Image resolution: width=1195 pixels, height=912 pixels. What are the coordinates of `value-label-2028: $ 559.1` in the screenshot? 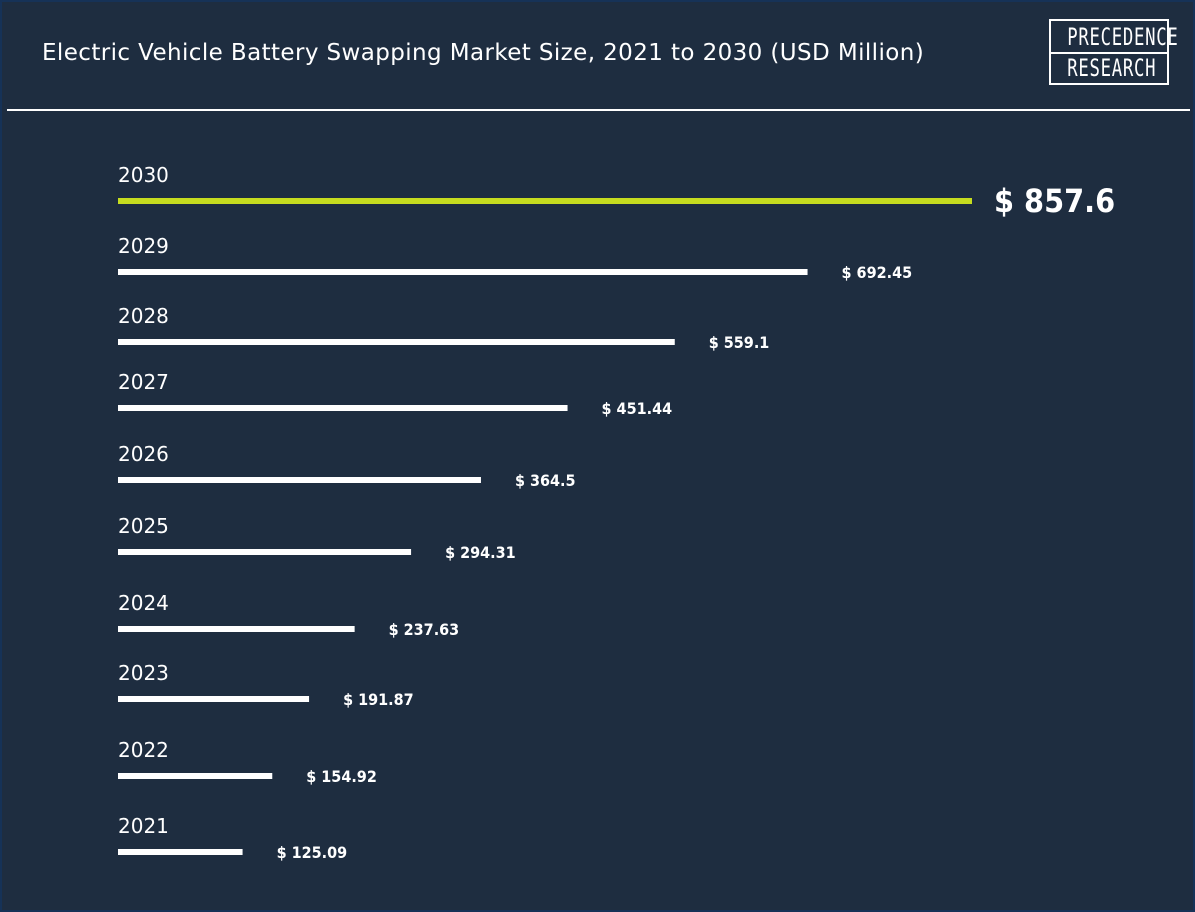 It's located at (739, 342).